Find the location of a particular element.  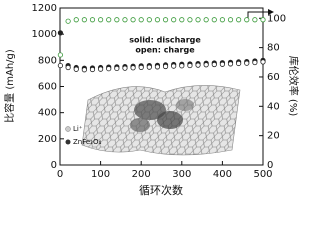

y-axis-label: 比容量 (mAh/g) is located at coordinates (9, 86).